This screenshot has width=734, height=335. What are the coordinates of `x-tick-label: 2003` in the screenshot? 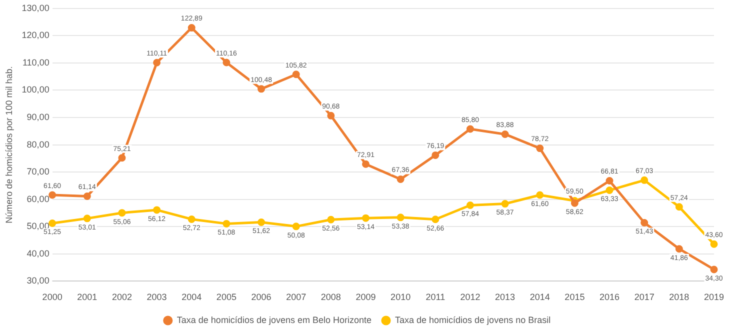 It's located at (156, 297).